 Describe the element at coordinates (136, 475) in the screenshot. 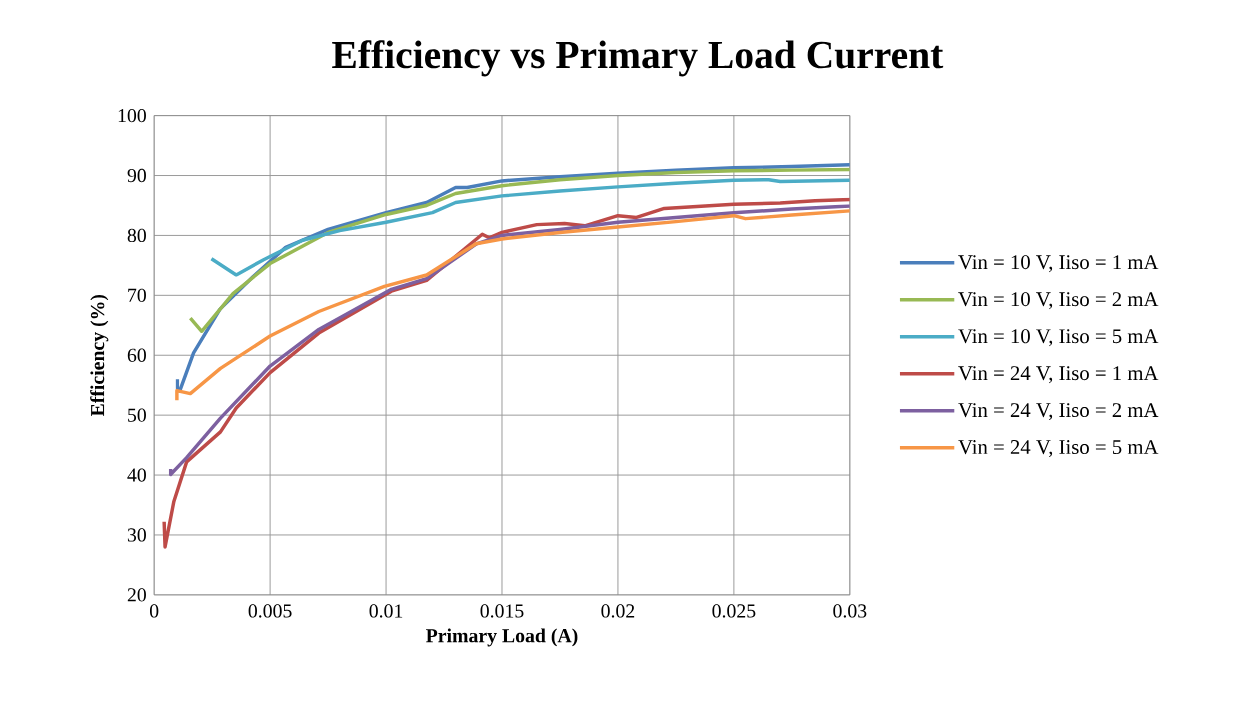

I see `y-tick-label: 40` at that location.